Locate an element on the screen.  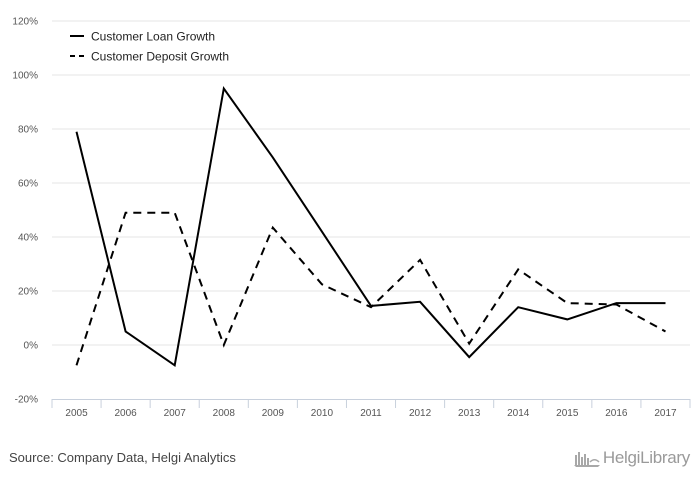
x-tick-label: 2006 is located at coordinates (125, 413).